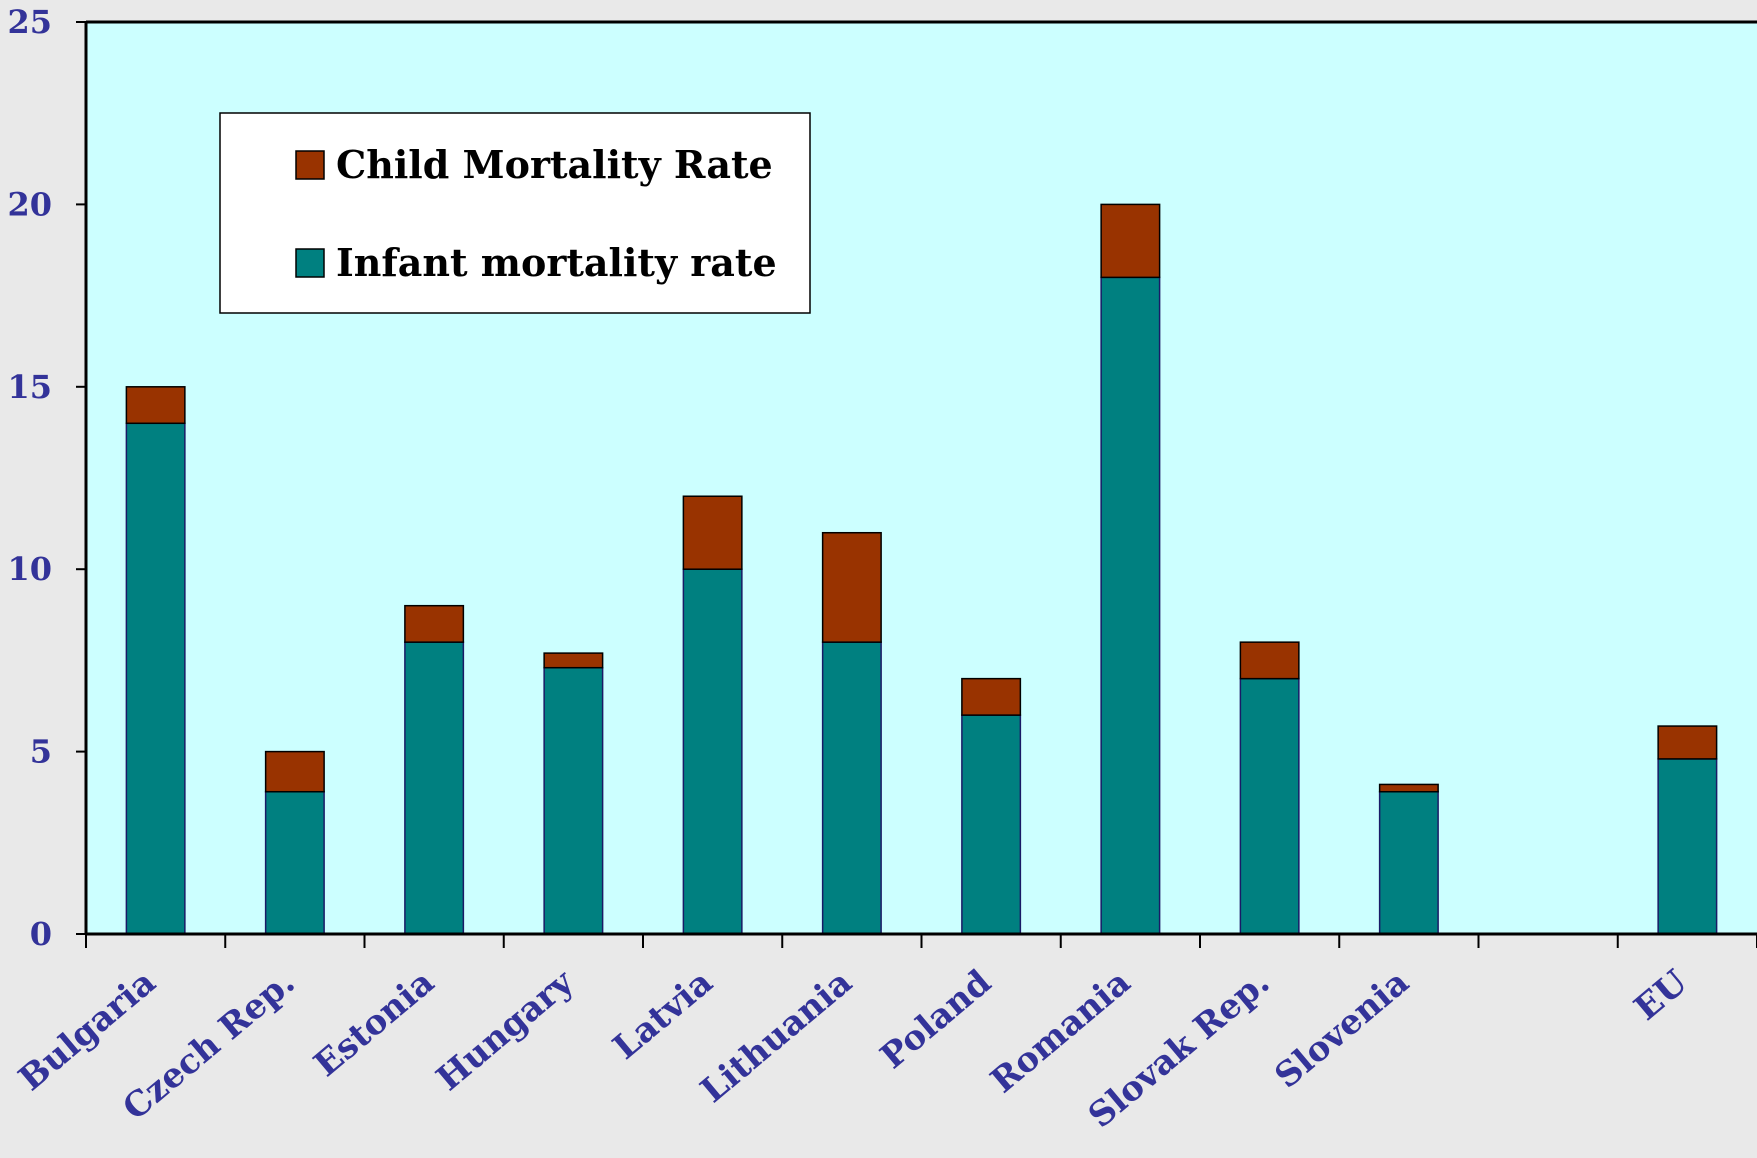  What do you see at coordinates (41, 934) in the screenshot?
I see `y-tick-label: 0` at bounding box center [41, 934].